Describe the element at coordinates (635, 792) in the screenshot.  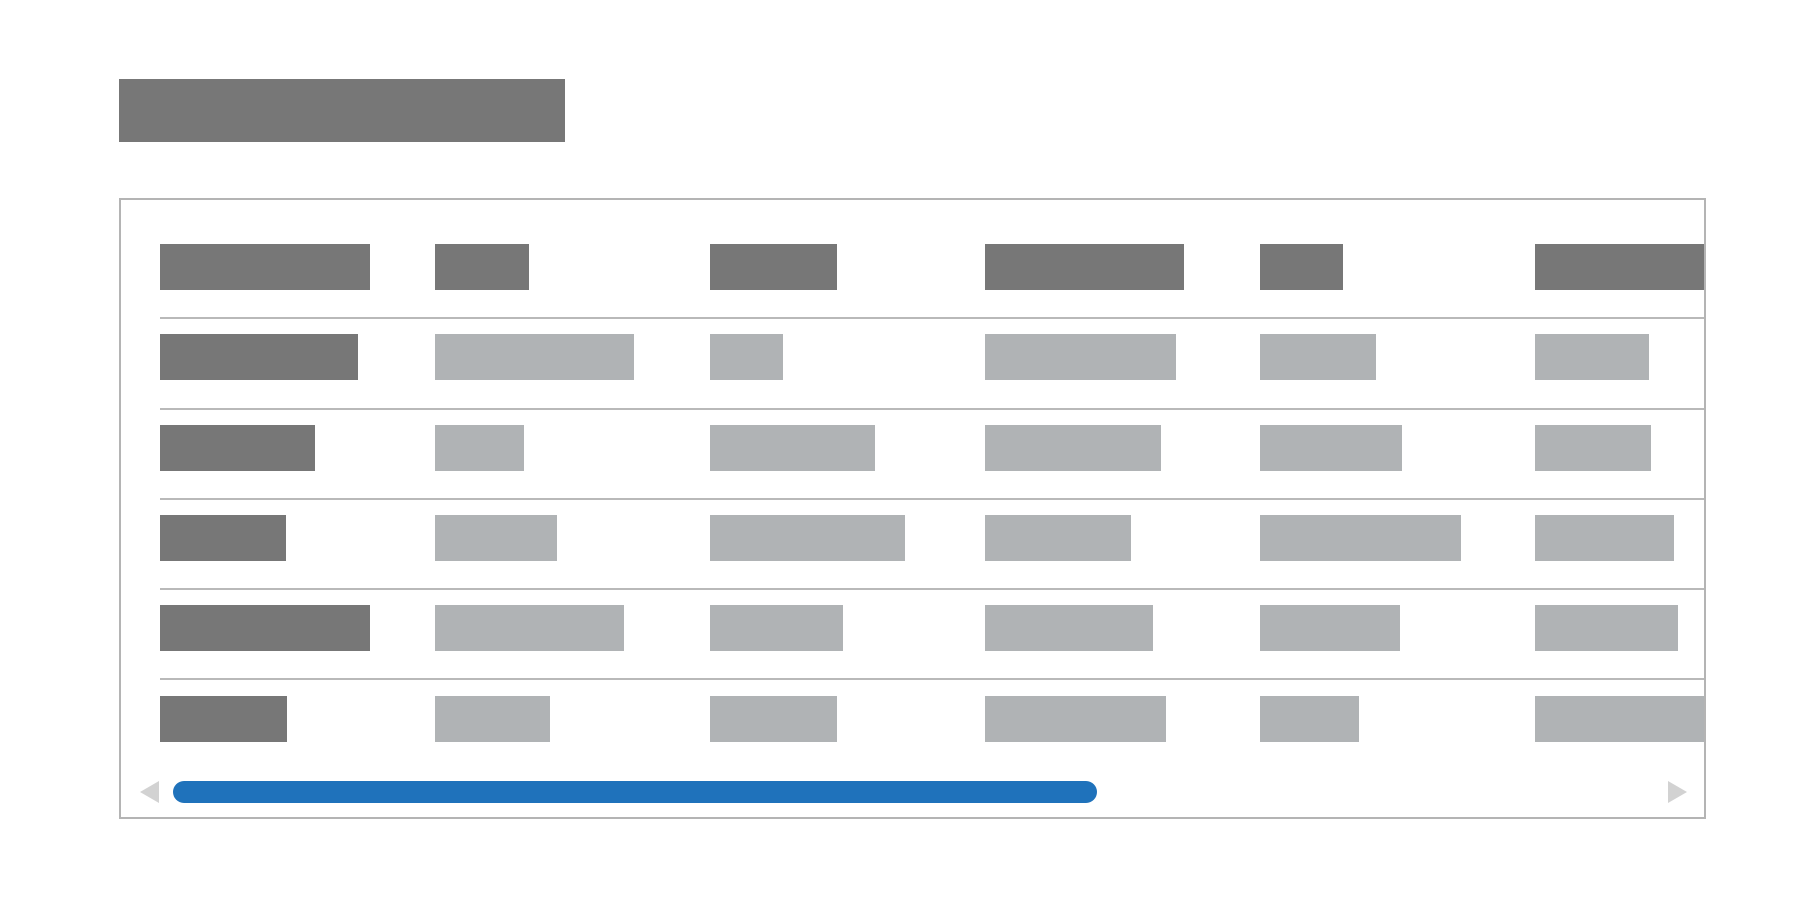
I see `horizontal-scrollbar-thumb` at that location.